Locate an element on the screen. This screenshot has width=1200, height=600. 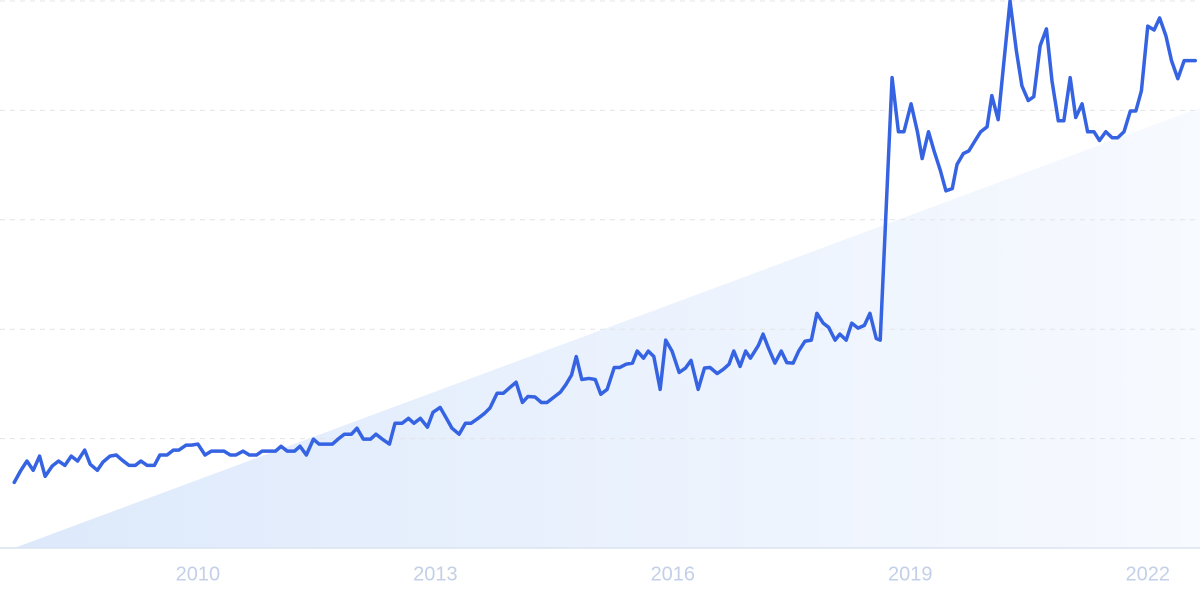
x-tick-label: 2016 is located at coordinates (673, 574).